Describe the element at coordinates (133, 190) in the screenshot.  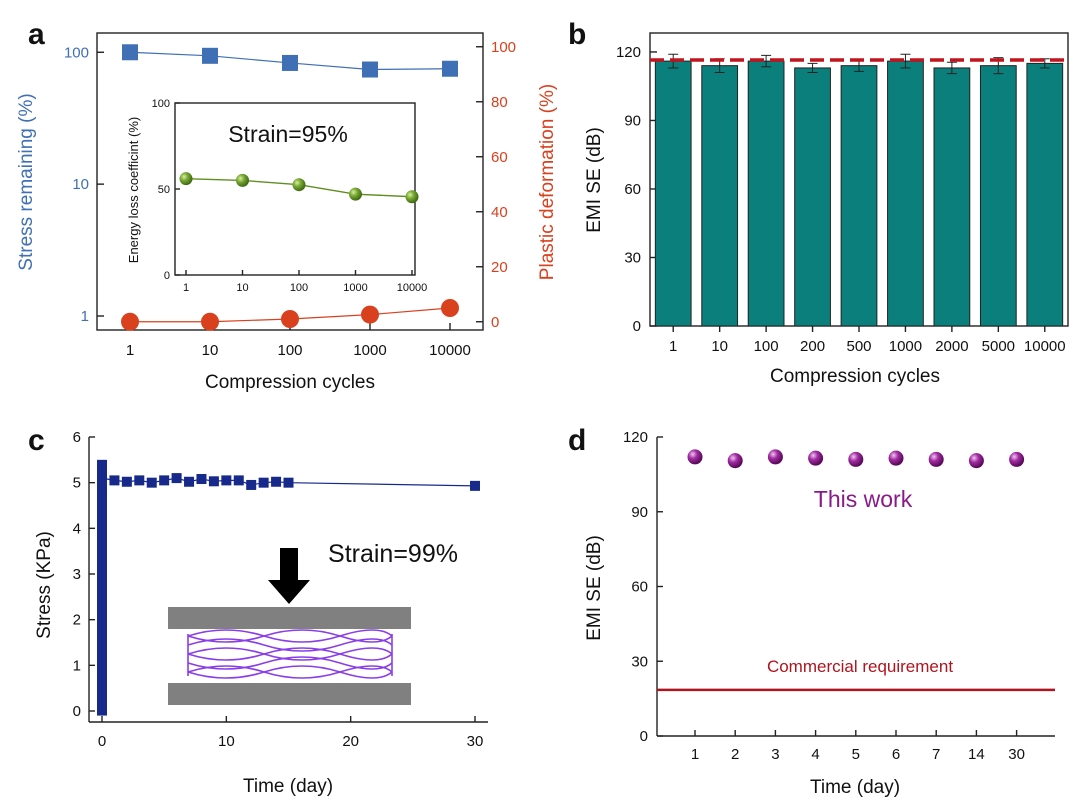
I see `inset-y-label: Energy loss coefficint (%)` at that location.